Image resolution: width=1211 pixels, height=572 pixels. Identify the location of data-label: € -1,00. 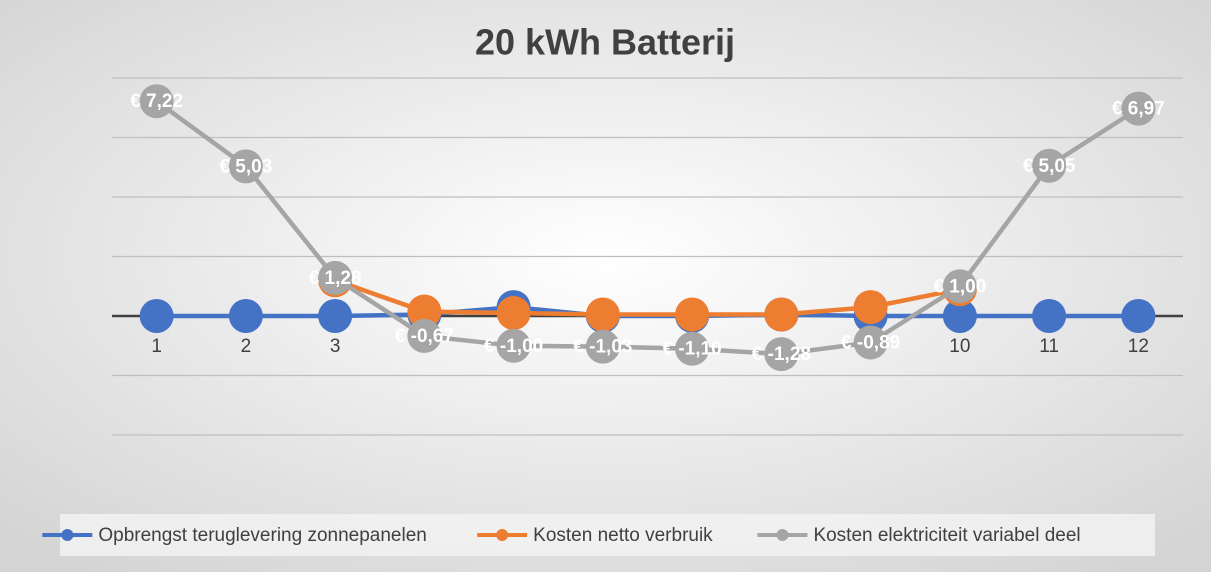
(513, 346).